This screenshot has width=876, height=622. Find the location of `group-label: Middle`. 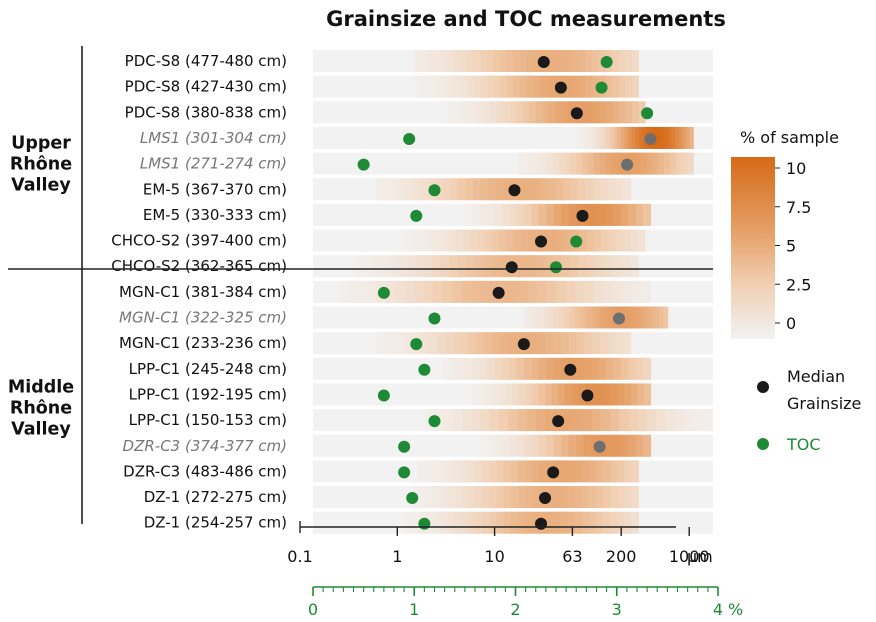

group-label: Middle is located at coordinates (41, 387).